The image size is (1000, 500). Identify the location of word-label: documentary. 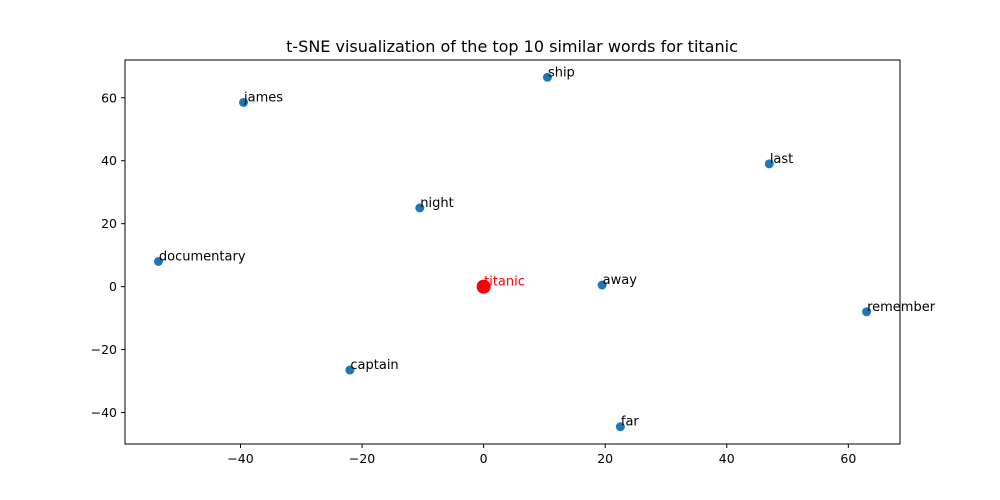
(202, 256).